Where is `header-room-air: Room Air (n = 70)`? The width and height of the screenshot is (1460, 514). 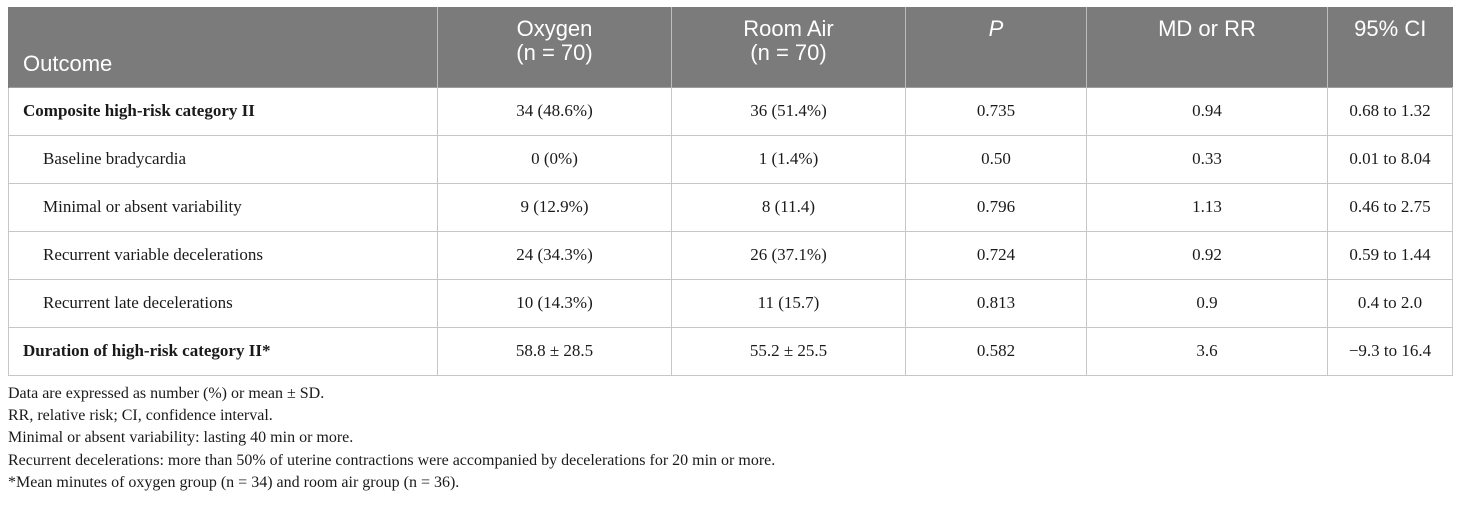 header-room-air: Room Air (n = 70) is located at coordinates (788, 47).